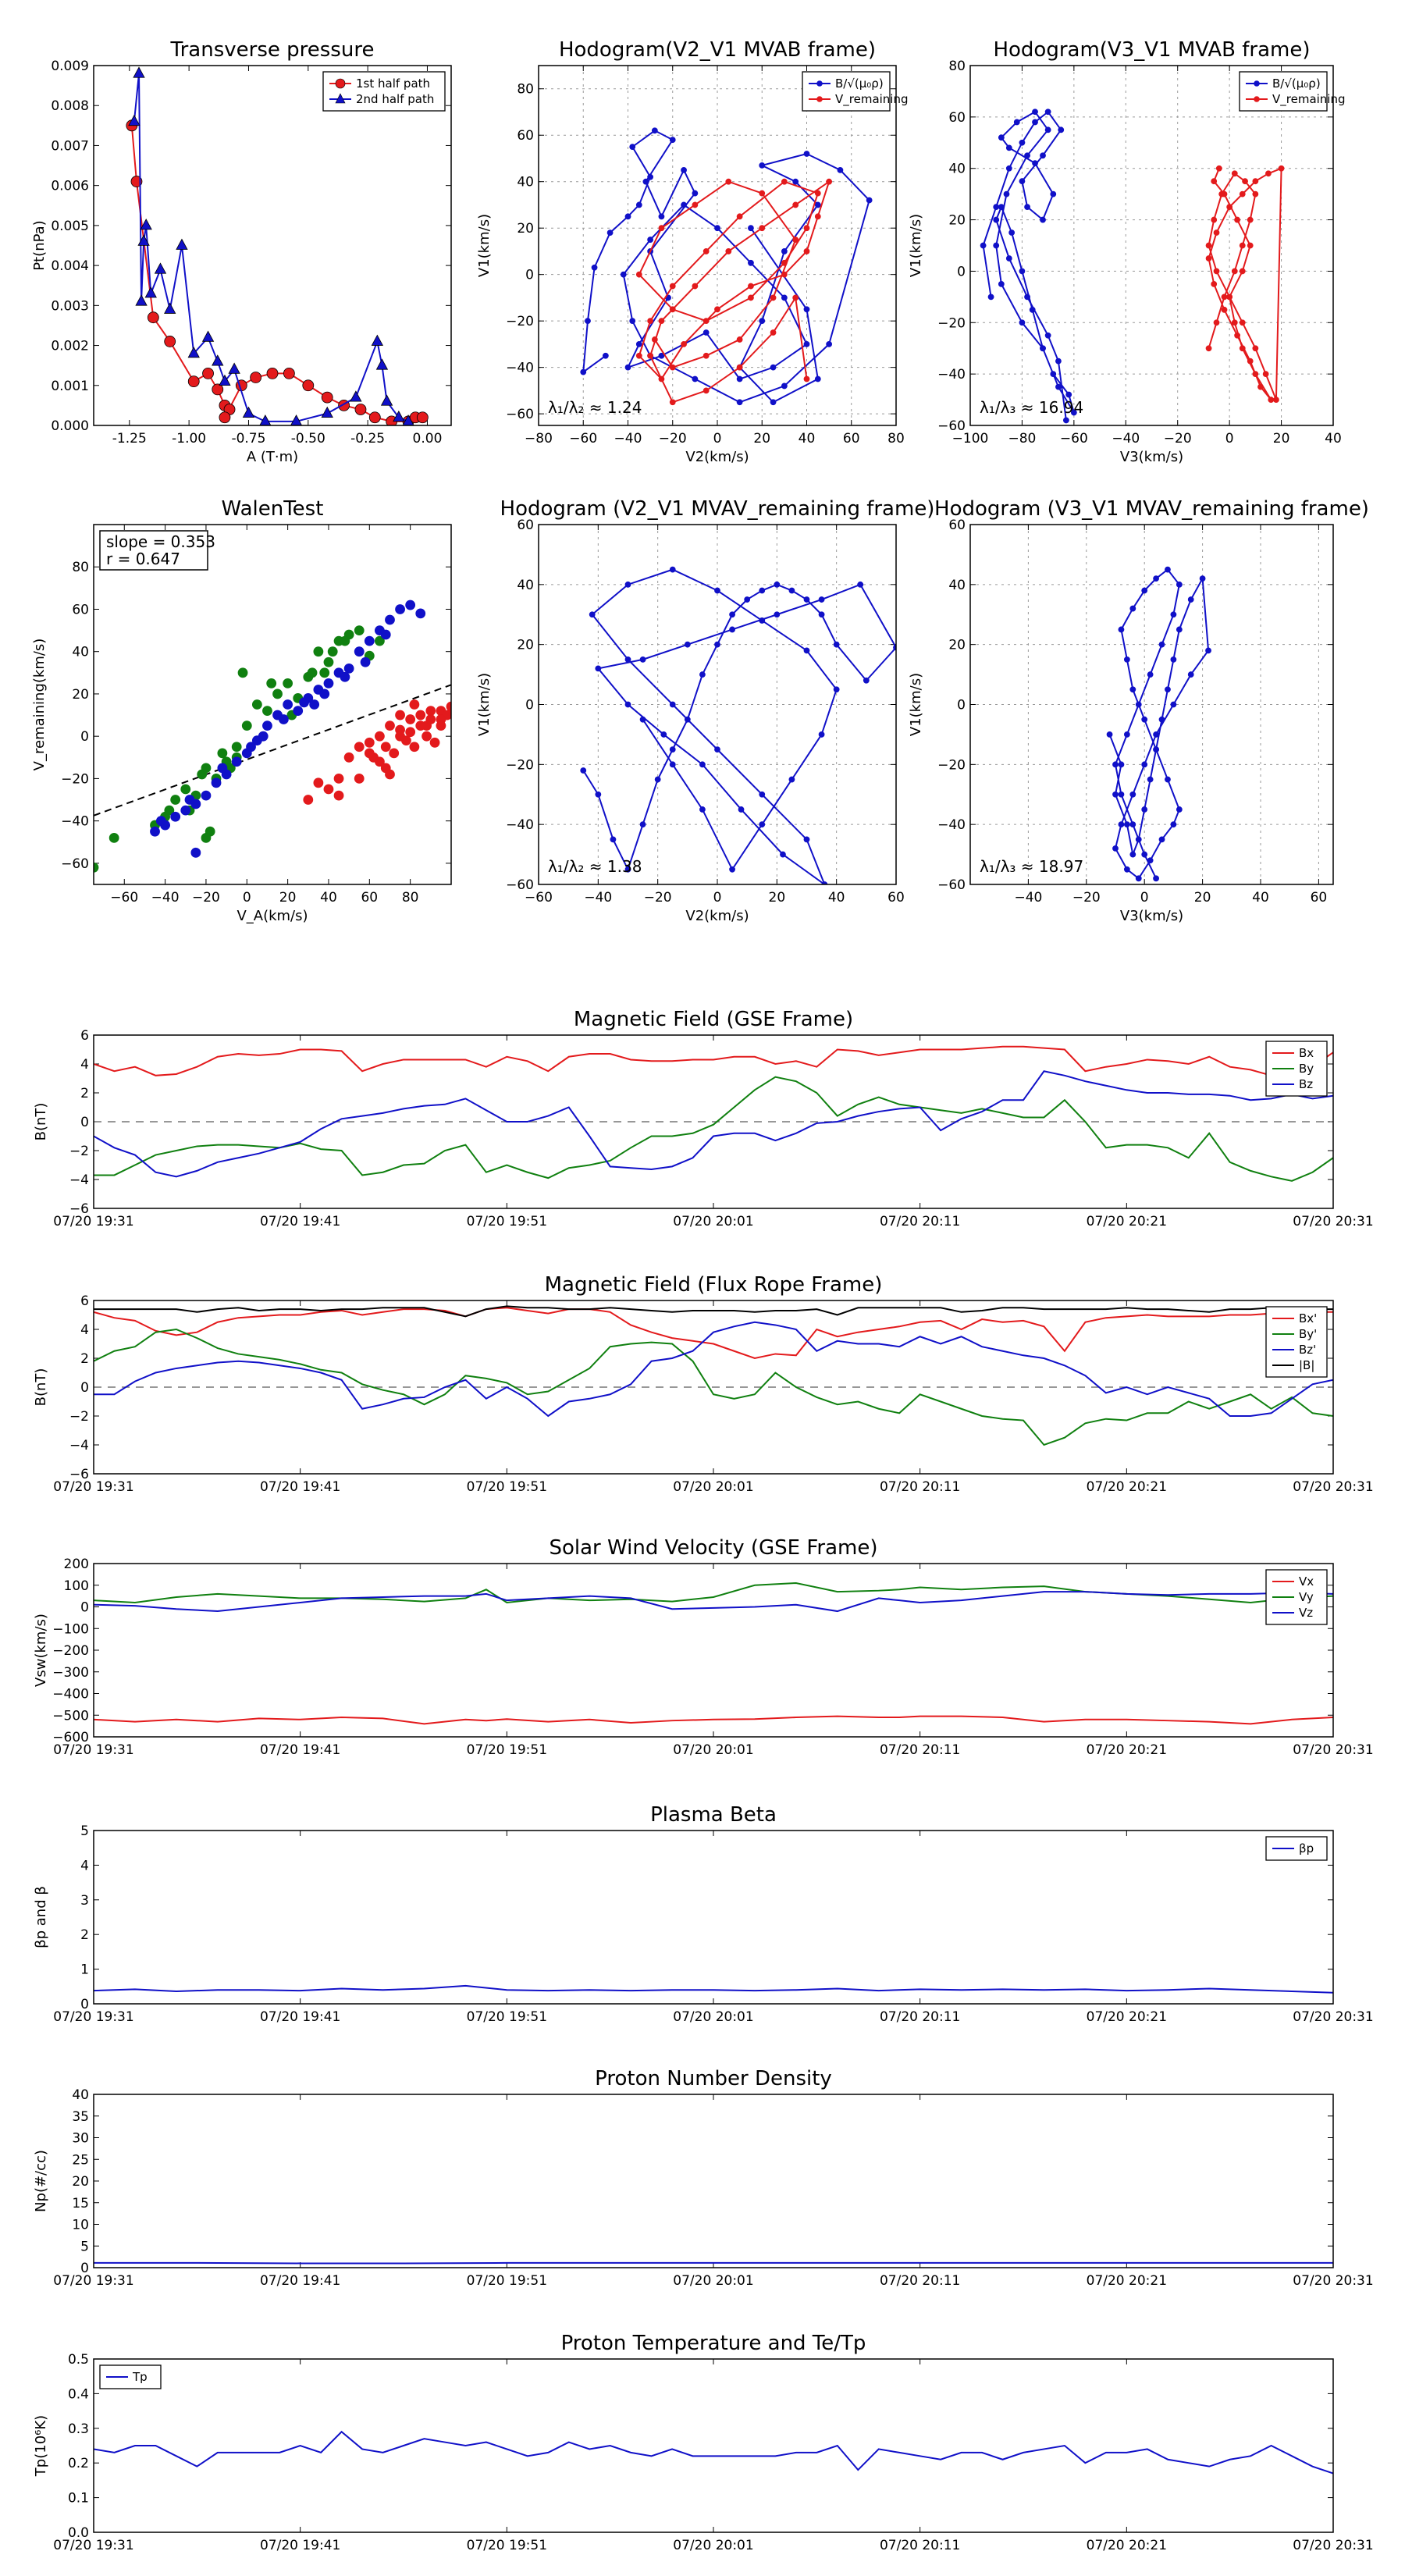 Image resolution: width=1405 pixels, height=2576 pixels. What do you see at coordinates (161, 541) in the screenshot?
I see `fit-stats-line: slope = 0.353` at bounding box center [161, 541].